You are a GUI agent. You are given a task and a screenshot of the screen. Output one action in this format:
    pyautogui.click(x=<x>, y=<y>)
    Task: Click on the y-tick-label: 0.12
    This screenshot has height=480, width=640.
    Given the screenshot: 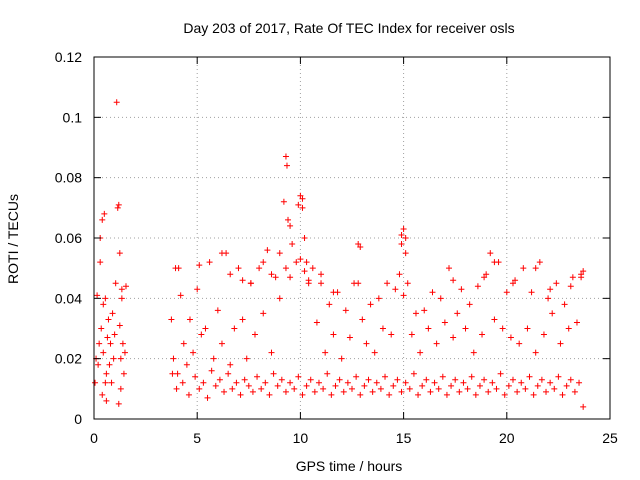 What is the action you would take?
    pyautogui.click(x=68, y=57)
    